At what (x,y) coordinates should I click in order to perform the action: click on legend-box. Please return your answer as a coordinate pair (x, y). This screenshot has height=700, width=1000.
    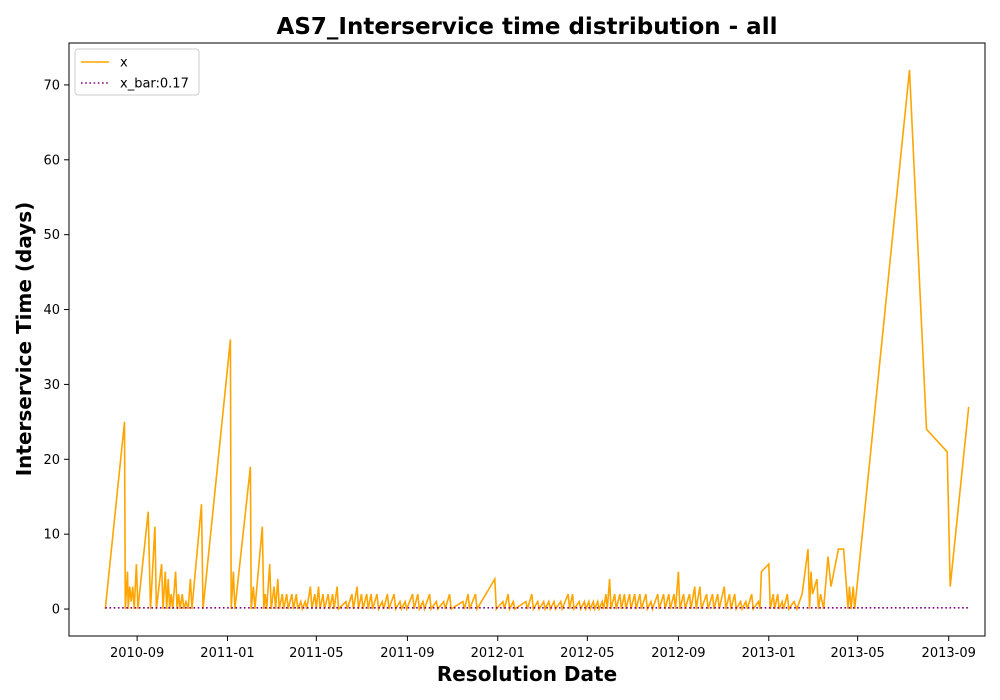
    Looking at the image, I should click on (137, 72).